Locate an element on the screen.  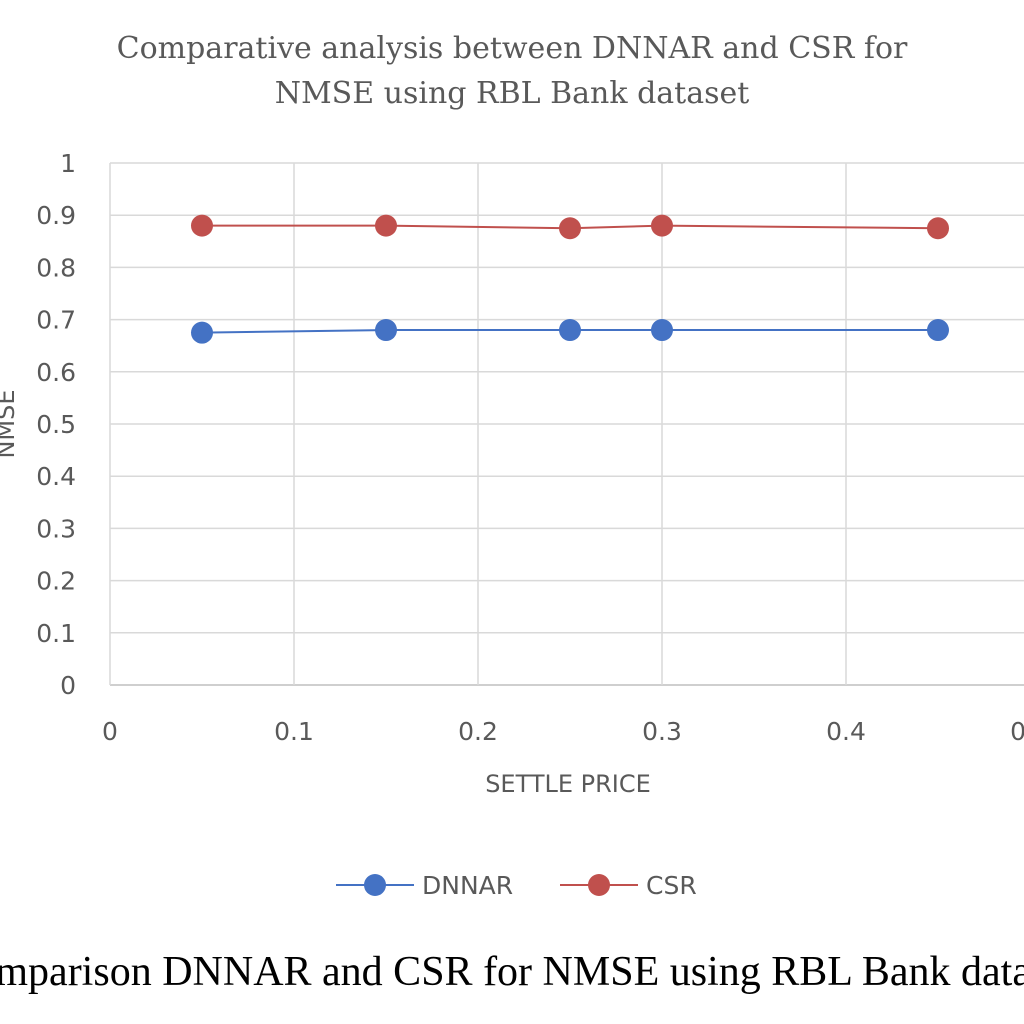
x-tick-label: 0 is located at coordinates (110, 731).